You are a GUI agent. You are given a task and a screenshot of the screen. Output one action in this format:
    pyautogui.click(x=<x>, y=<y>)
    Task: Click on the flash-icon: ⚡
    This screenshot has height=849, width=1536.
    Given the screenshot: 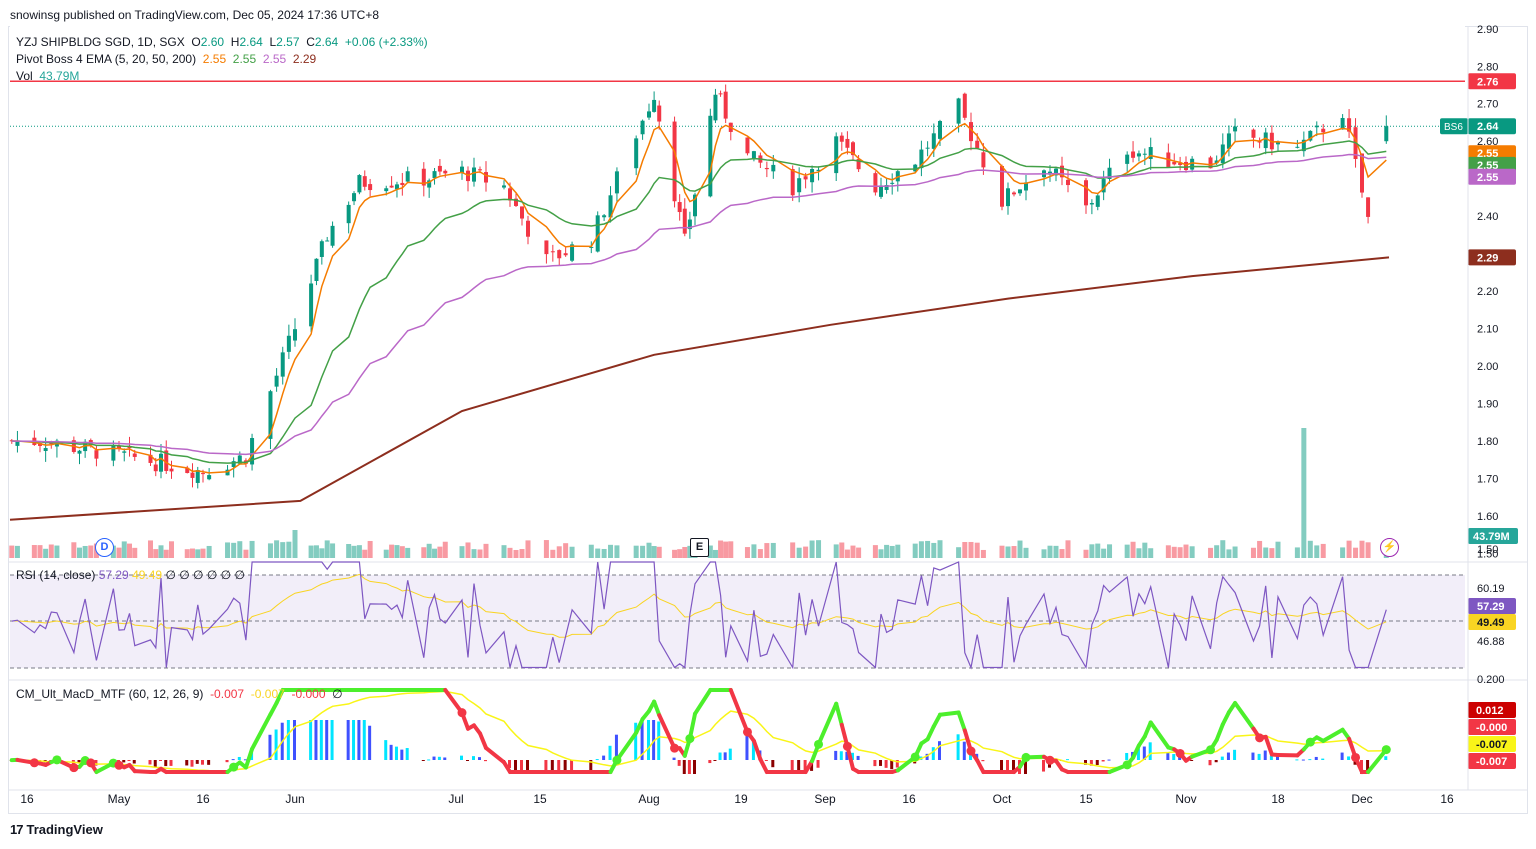 What is the action you would take?
    pyautogui.click(x=1389, y=547)
    